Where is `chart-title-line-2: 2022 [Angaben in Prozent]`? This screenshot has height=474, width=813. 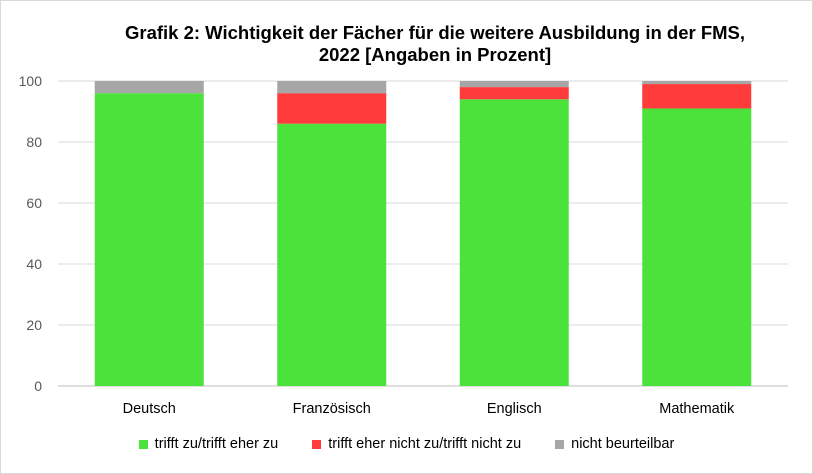
chart-title-line-2: 2022 [Angaben in Prozent] is located at coordinates (435, 54).